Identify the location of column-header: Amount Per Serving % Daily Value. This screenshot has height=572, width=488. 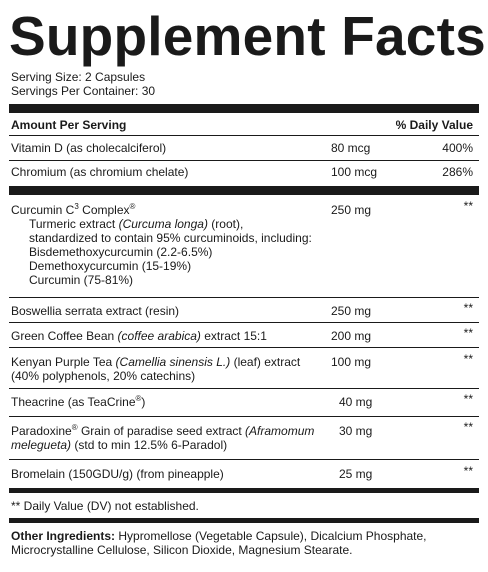
(244, 124).